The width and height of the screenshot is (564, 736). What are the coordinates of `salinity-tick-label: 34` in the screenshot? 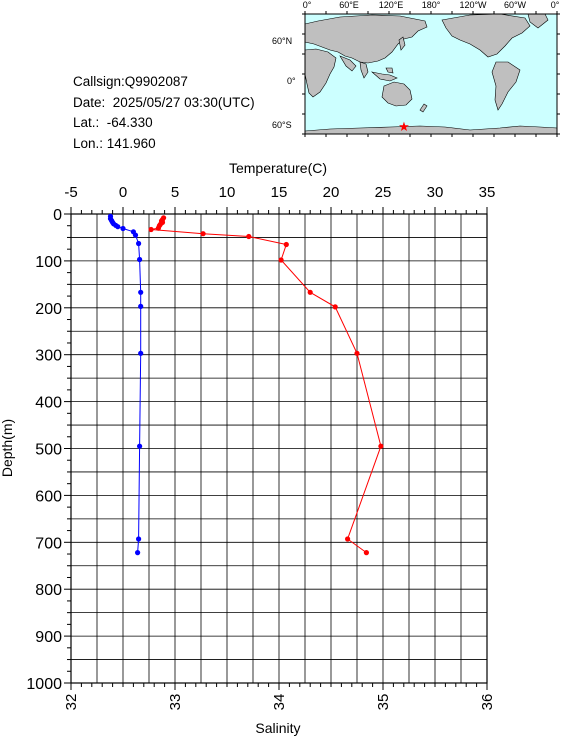 It's located at (279, 702).